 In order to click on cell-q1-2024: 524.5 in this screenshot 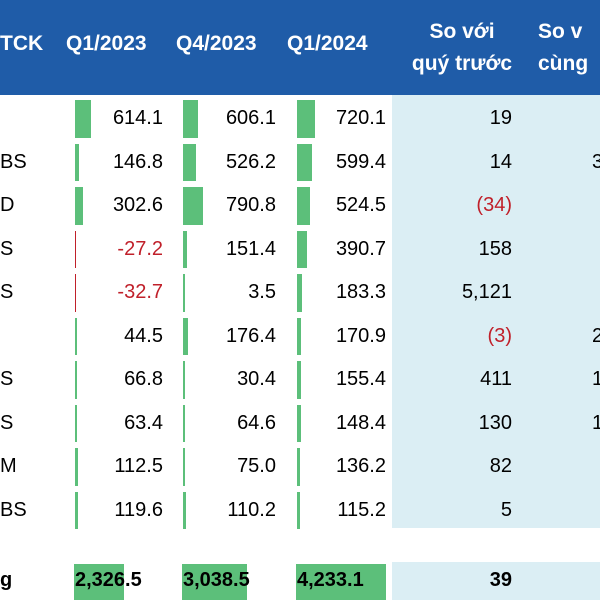, I will do `click(360, 205)`.